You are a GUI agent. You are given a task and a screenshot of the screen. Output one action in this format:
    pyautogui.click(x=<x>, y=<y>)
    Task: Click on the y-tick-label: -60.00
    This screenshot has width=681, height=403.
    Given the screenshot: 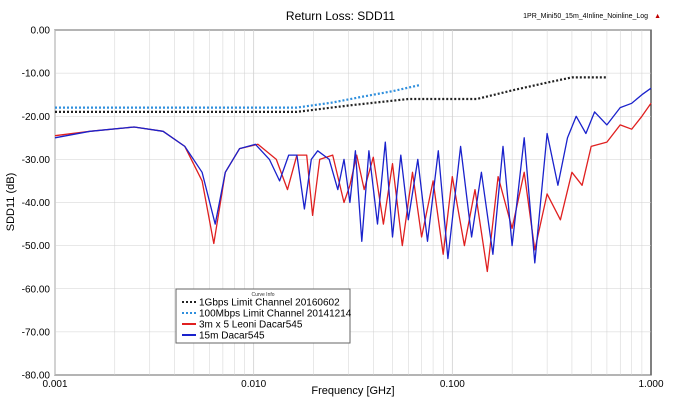 What is the action you would take?
    pyautogui.click(x=36, y=289)
    